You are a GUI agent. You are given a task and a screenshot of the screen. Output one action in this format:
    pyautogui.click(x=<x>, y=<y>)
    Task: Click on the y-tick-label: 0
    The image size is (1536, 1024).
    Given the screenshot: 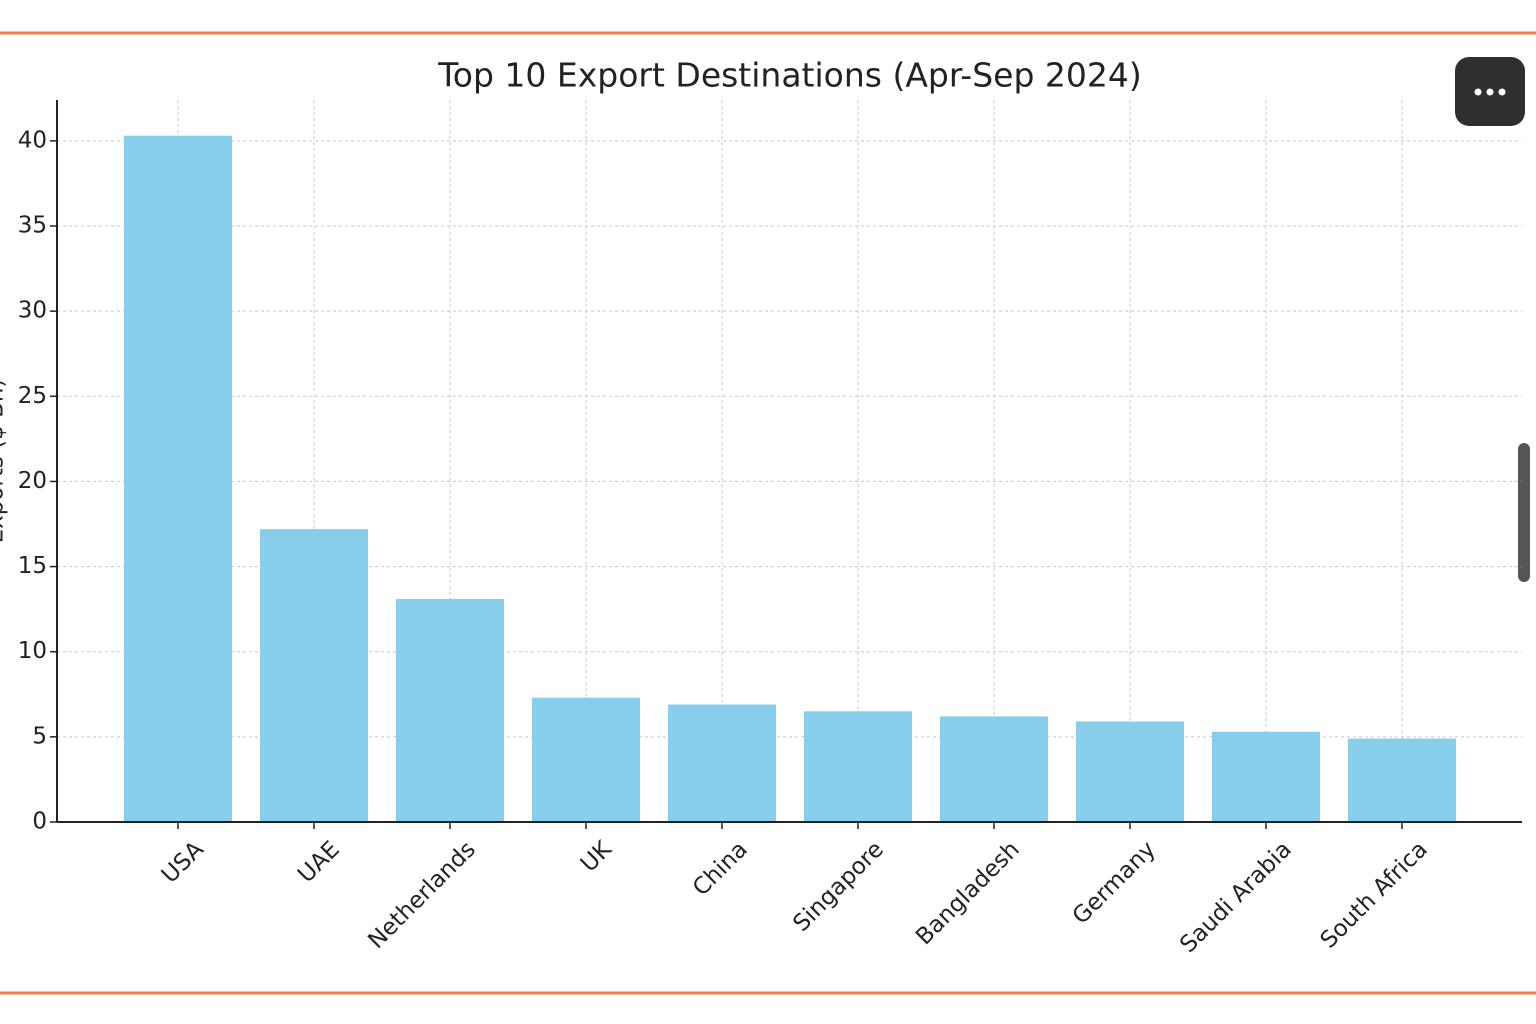 What is the action you would take?
    pyautogui.click(x=39, y=822)
    